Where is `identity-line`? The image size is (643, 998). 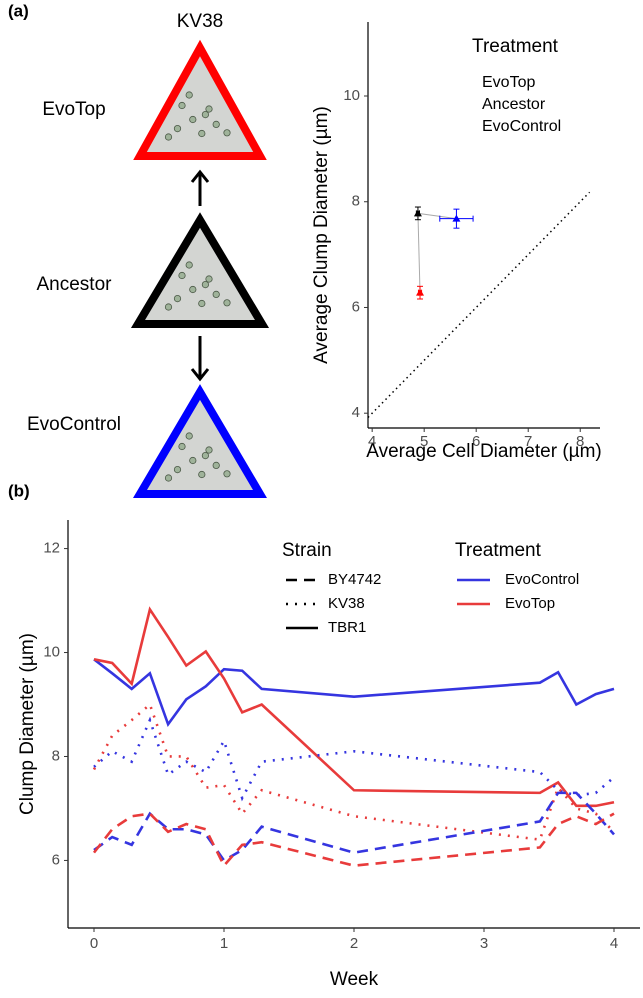 identity-line is located at coordinates (479, 304).